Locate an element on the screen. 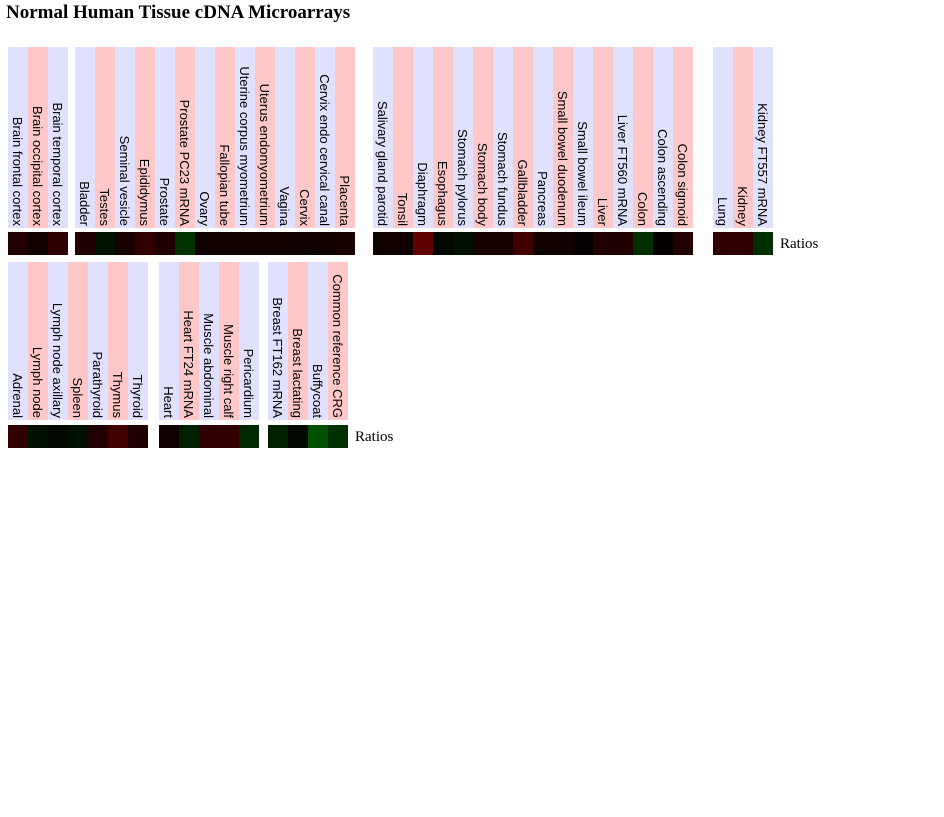 The image size is (944, 817). tissue-label: Heart FT24 mRNA is located at coordinates (188, 364).